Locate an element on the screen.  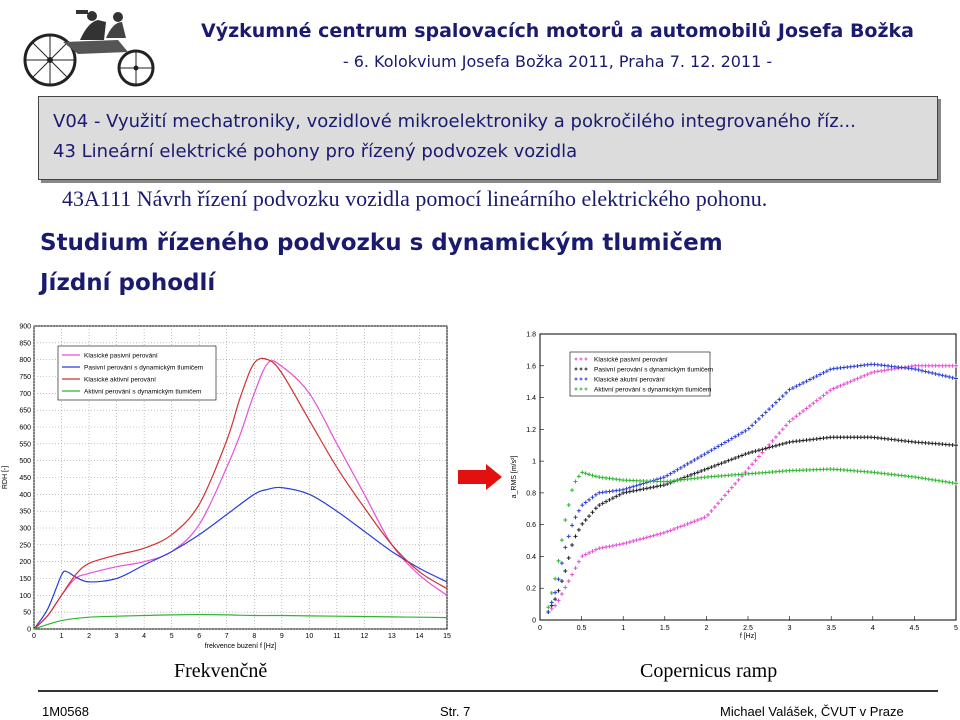
x-tick-label: 1 is located at coordinates (62, 636).